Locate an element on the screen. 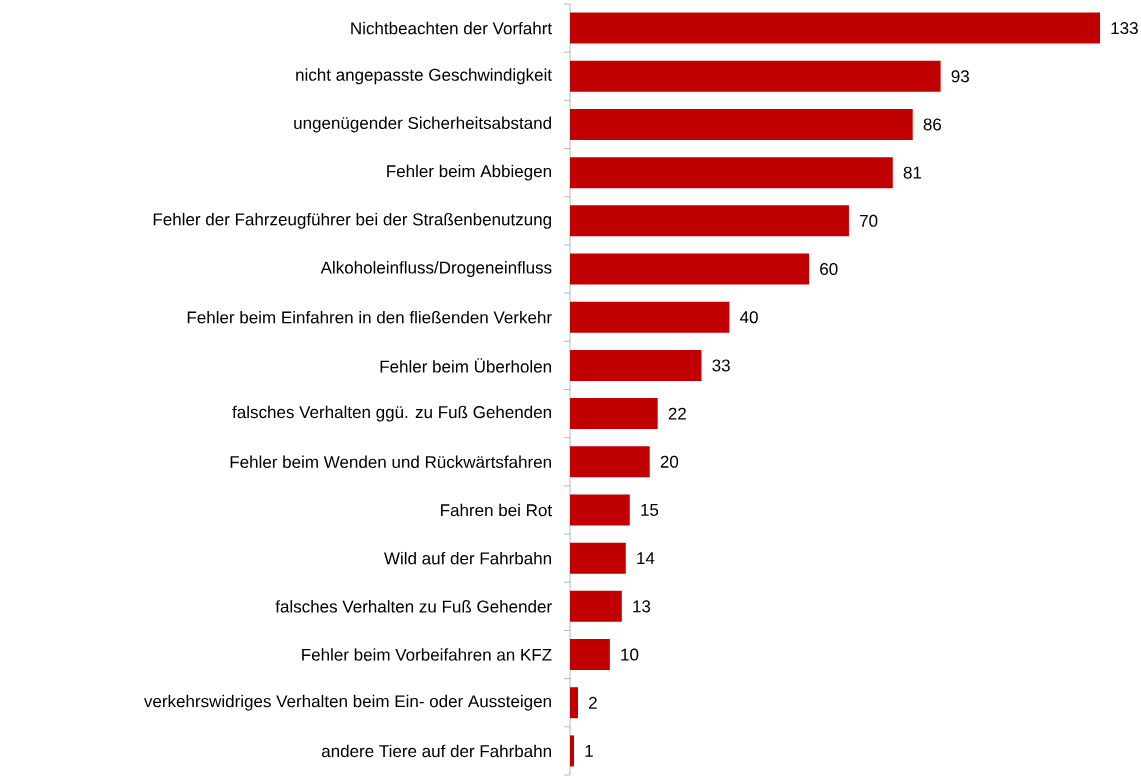 This screenshot has width=1141, height=779. y-tick-label: andere Tiere auf der Fahrbahn is located at coordinates (436, 751).